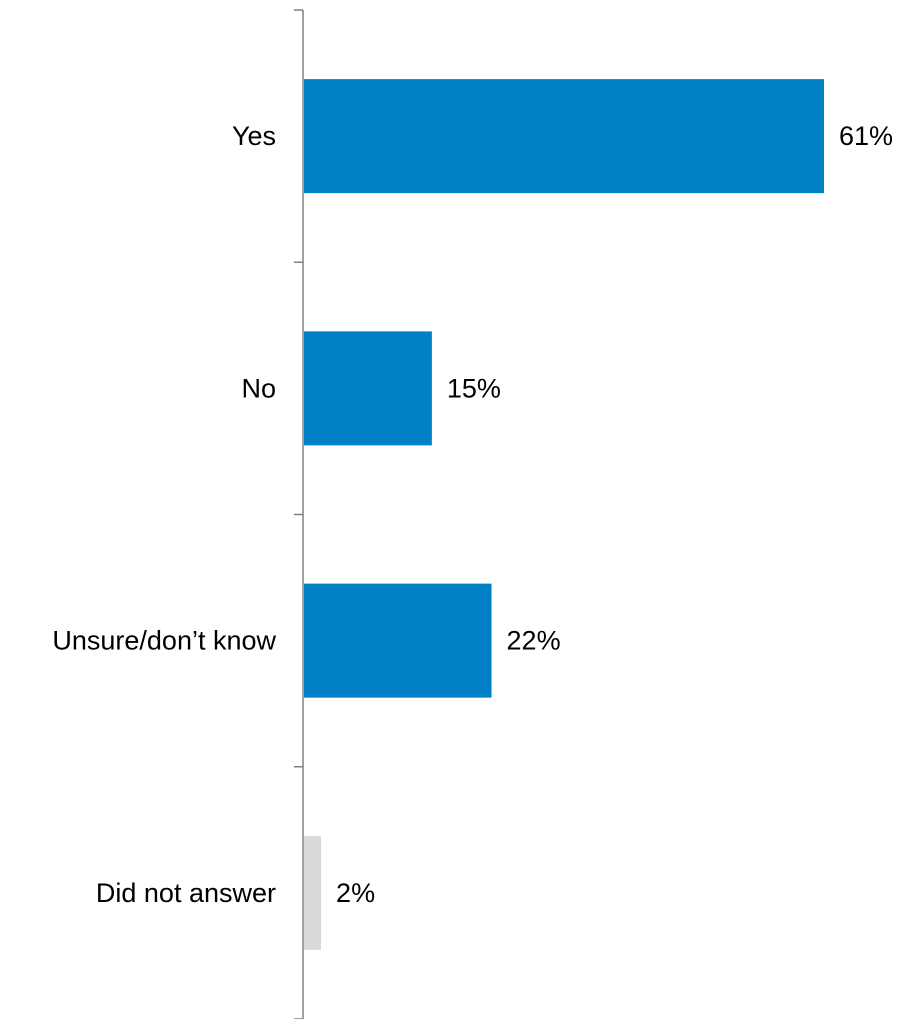 Image resolution: width=907 pixels, height=1024 pixels. What do you see at coordinates (186, 893) in the screenshot?
I see `category-label: Did not answer` at bounding box center [186, 893].